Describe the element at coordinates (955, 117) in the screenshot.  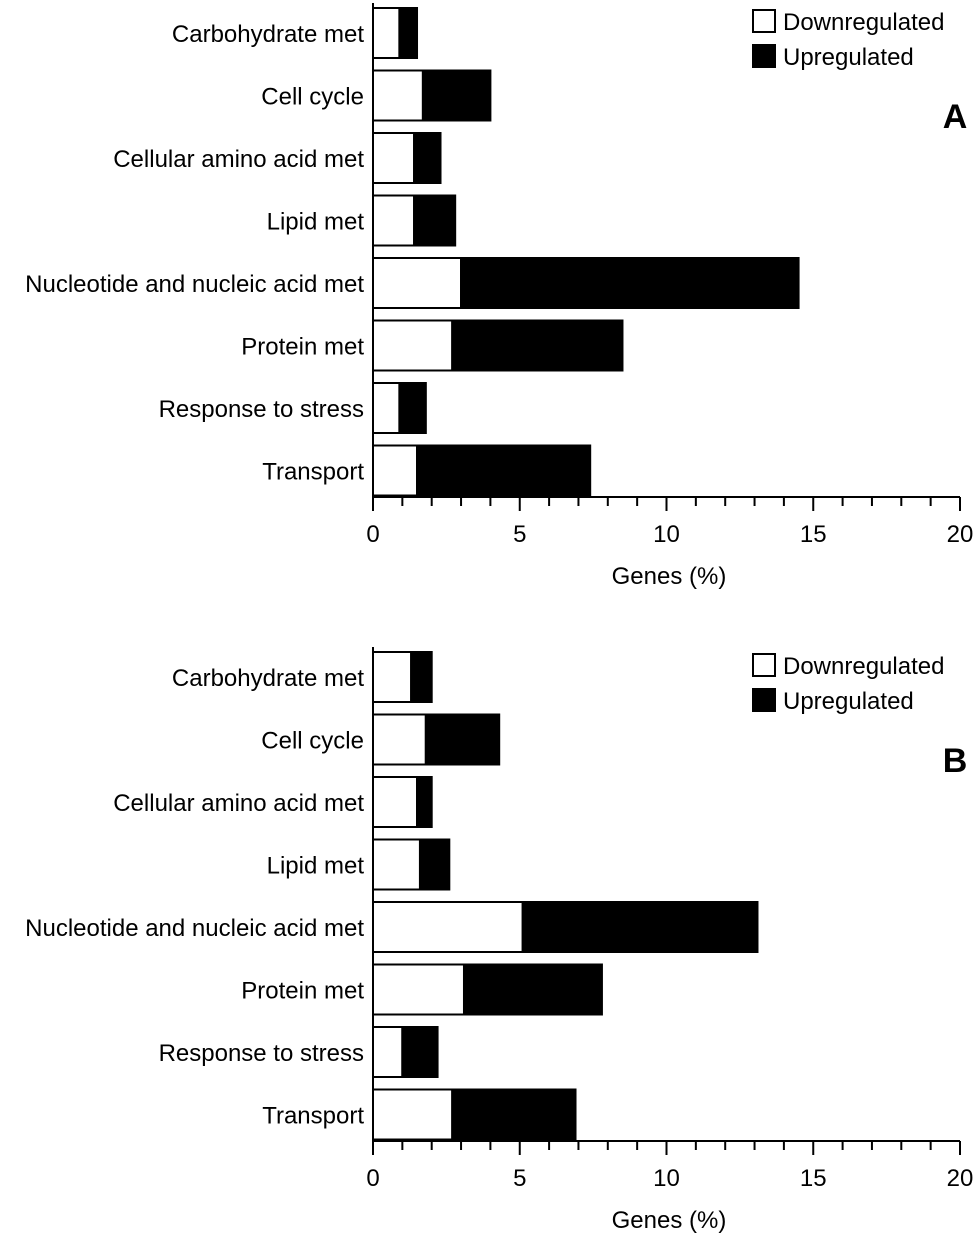
I see `panel-label: A` at that location.